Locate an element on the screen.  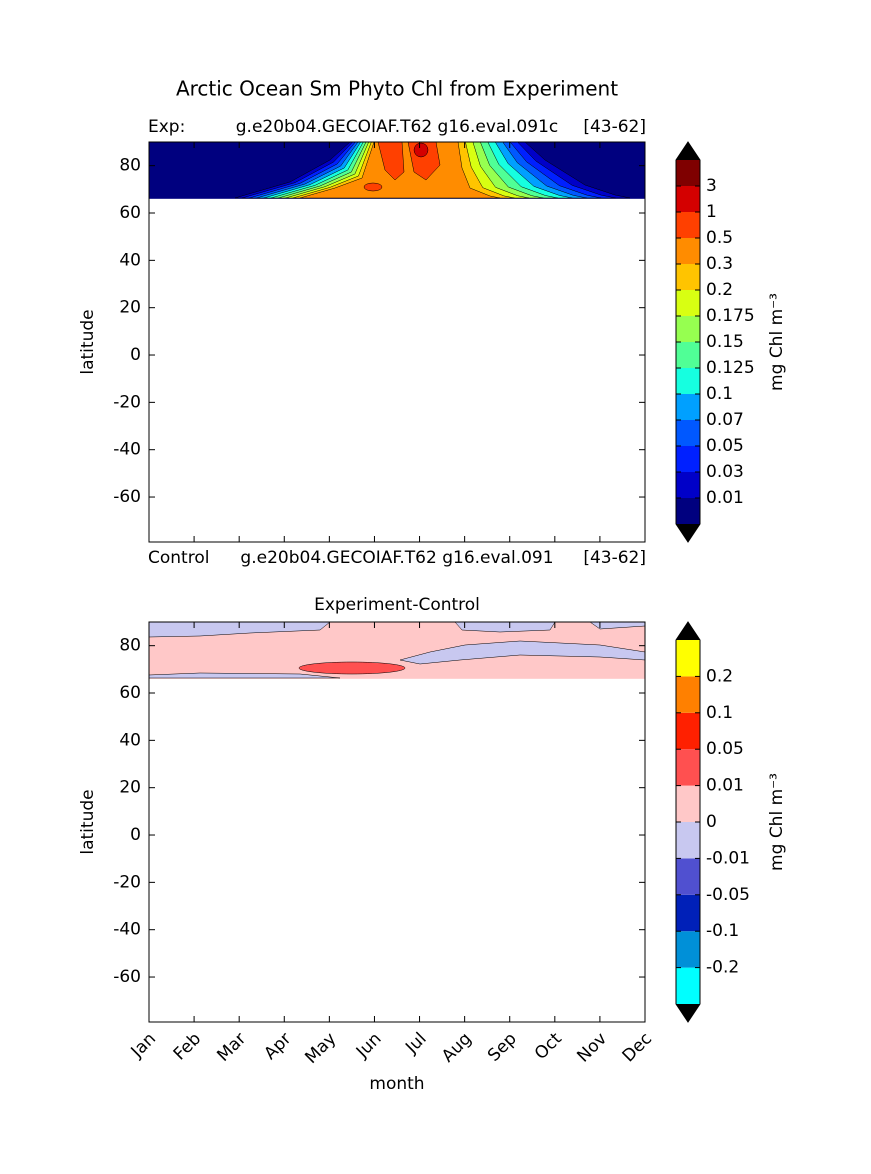
colorbar-tick-label: 0.07 is located at coordinates (725, 420).